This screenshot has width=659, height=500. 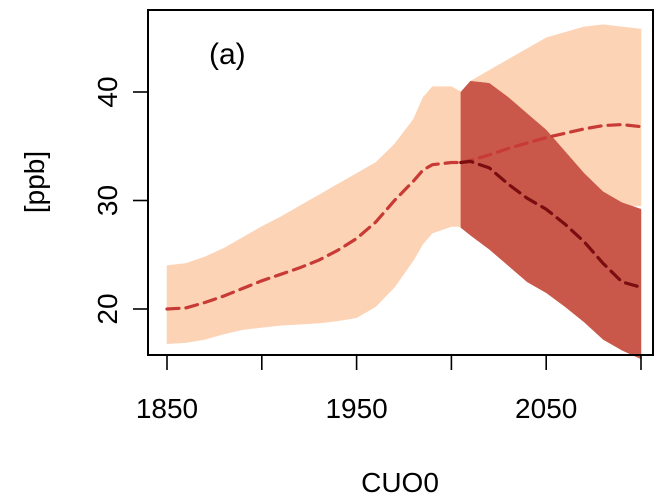 What do you see at coordinates (314, 235) in the screenshot?
I see `mean-line-historical` at bounding box center [314, 235].